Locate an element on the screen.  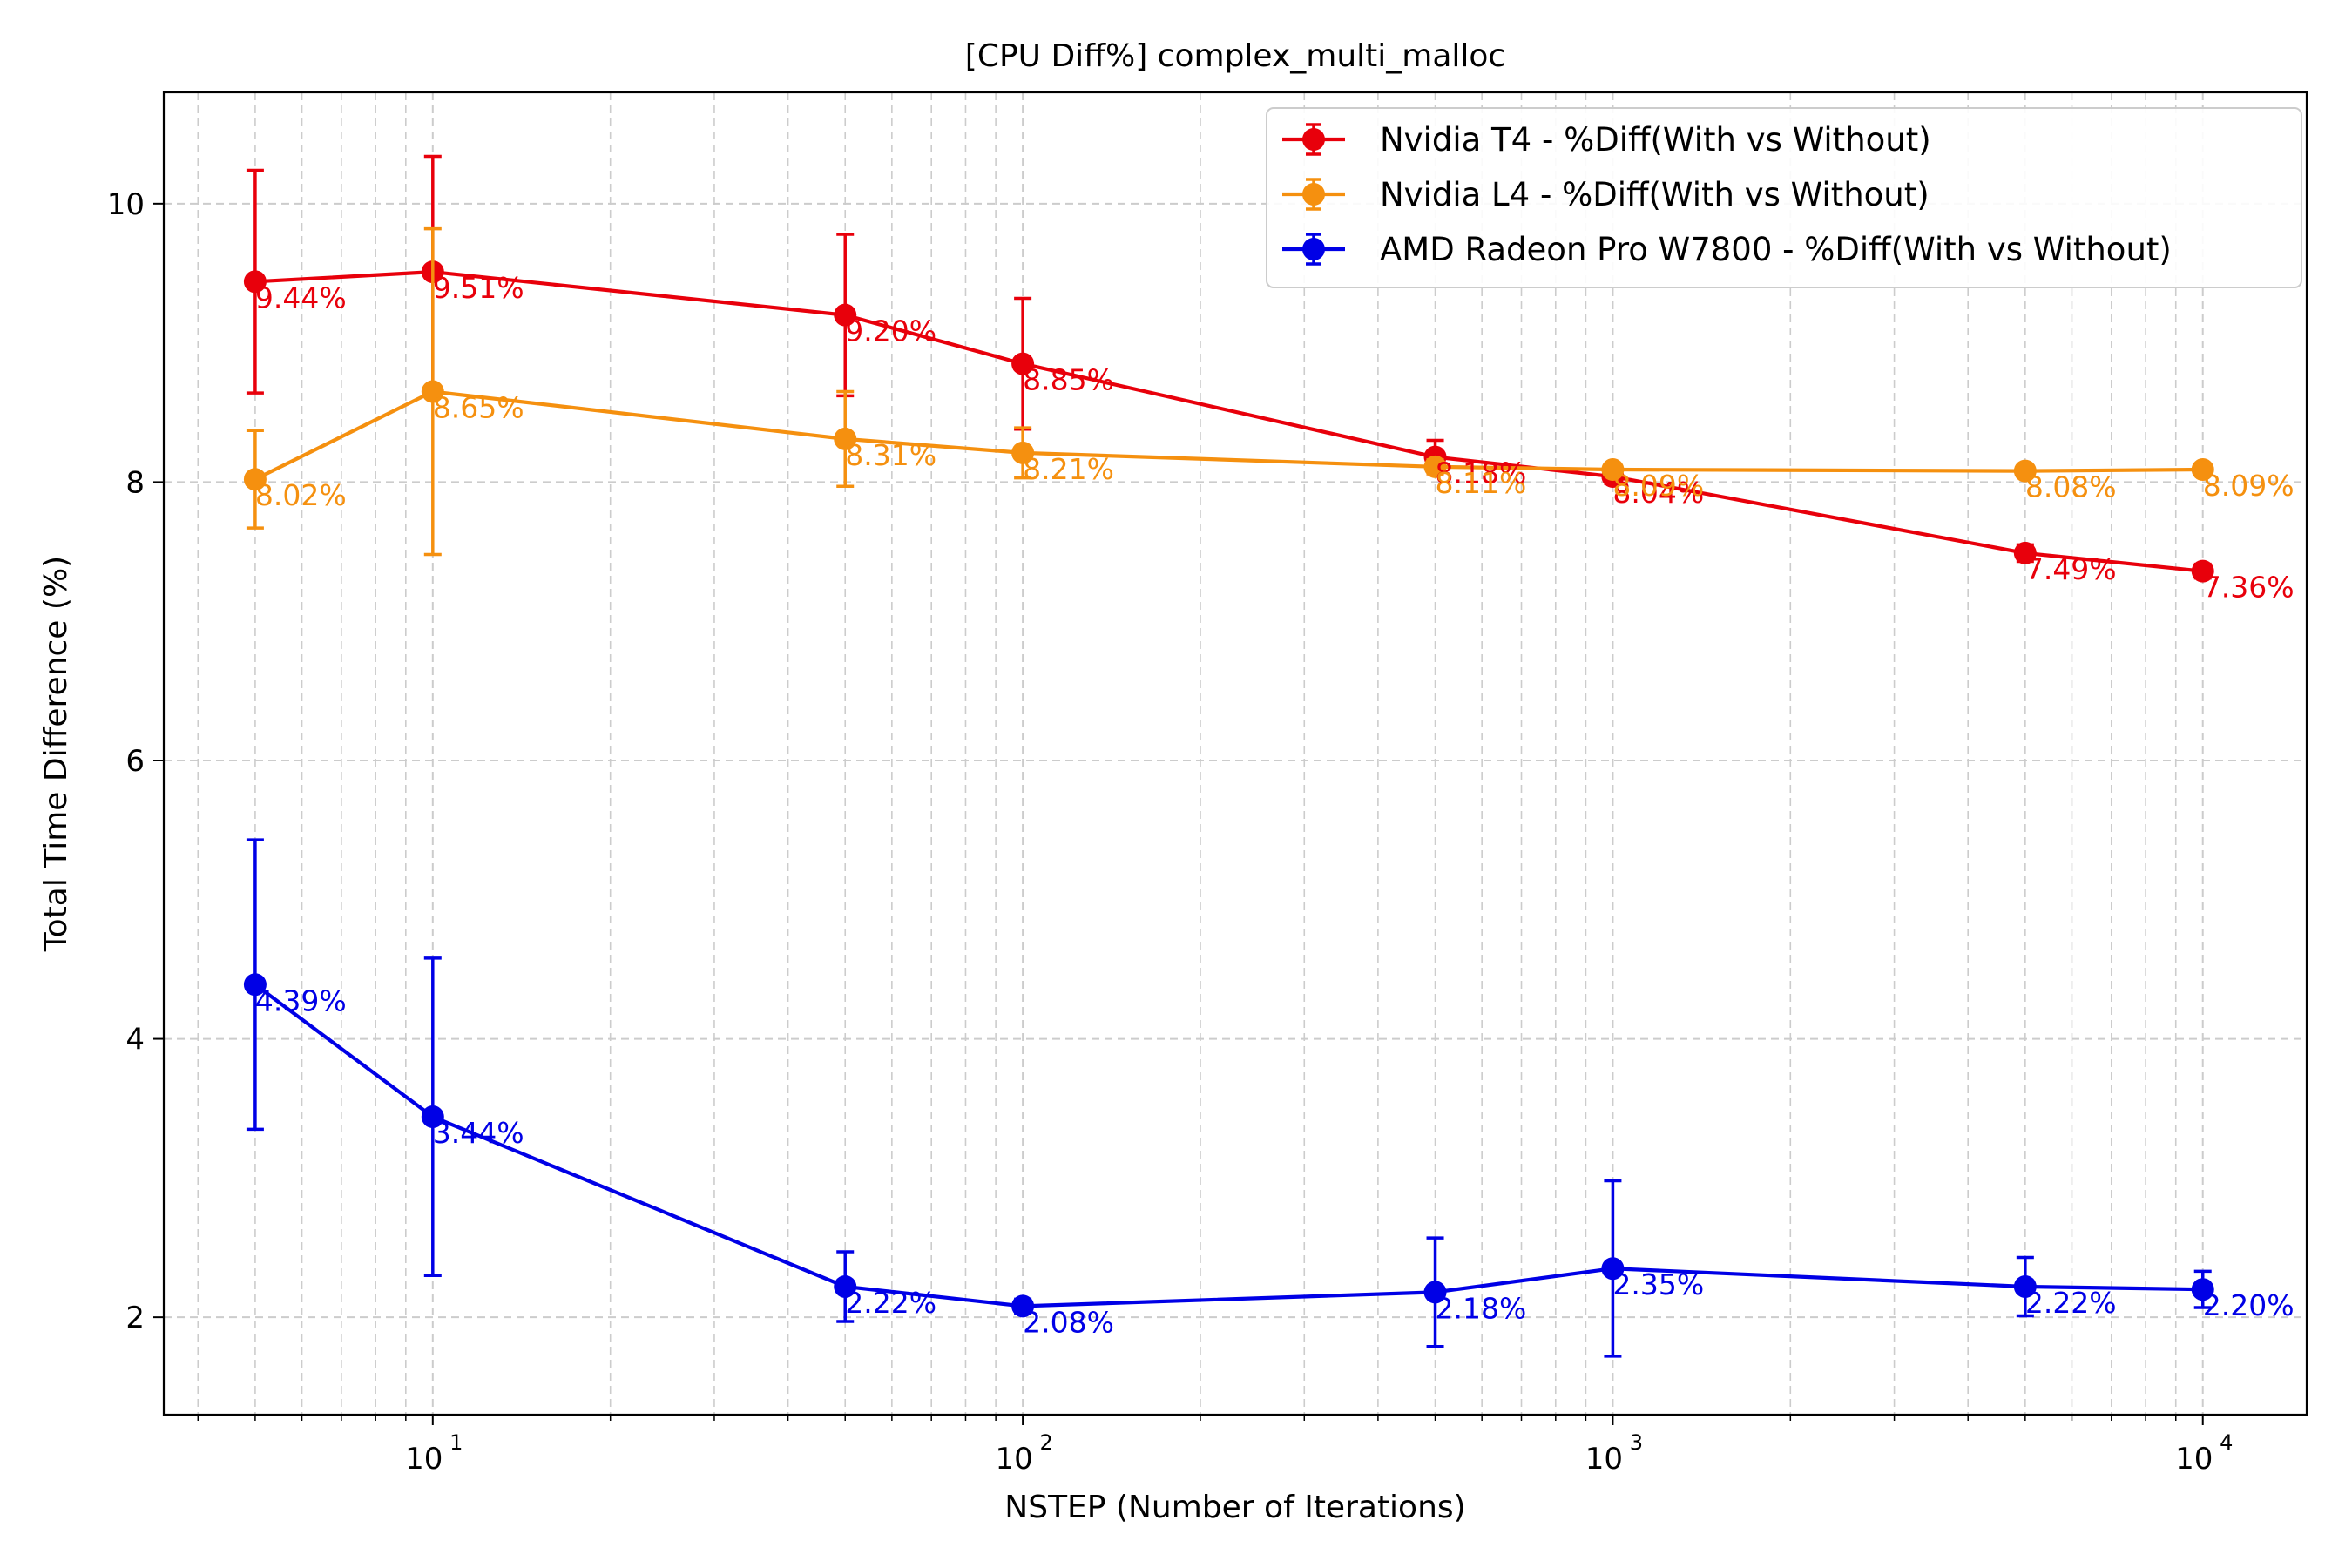
data-label: 2.20% is located at coordinates (2249, 1305).